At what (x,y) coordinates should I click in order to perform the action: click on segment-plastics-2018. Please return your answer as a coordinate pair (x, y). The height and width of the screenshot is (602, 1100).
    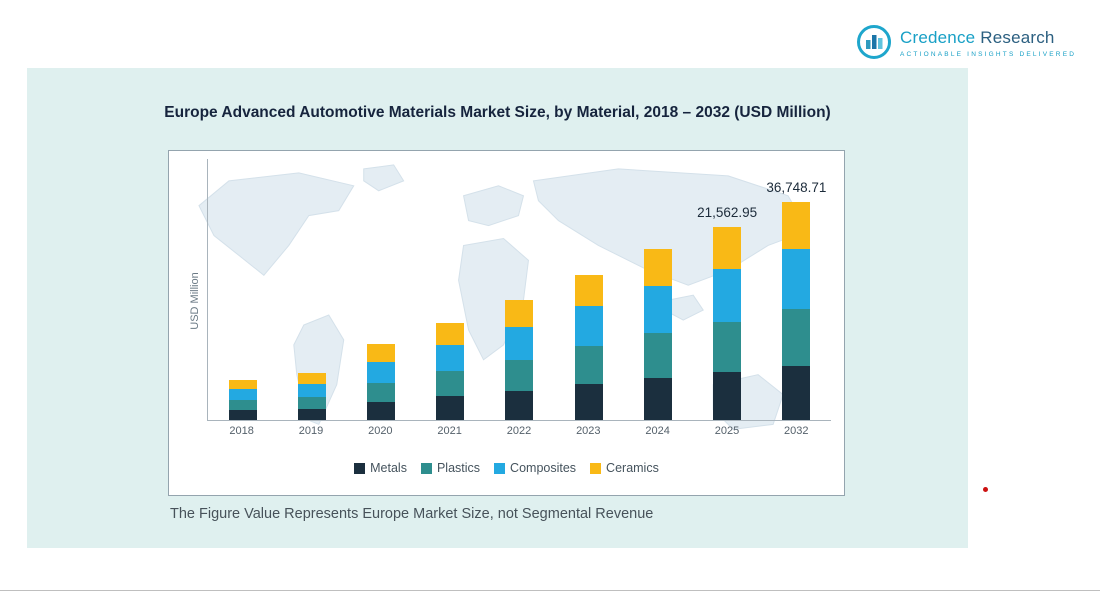
    Looking at the image, I should click on (242, 405).